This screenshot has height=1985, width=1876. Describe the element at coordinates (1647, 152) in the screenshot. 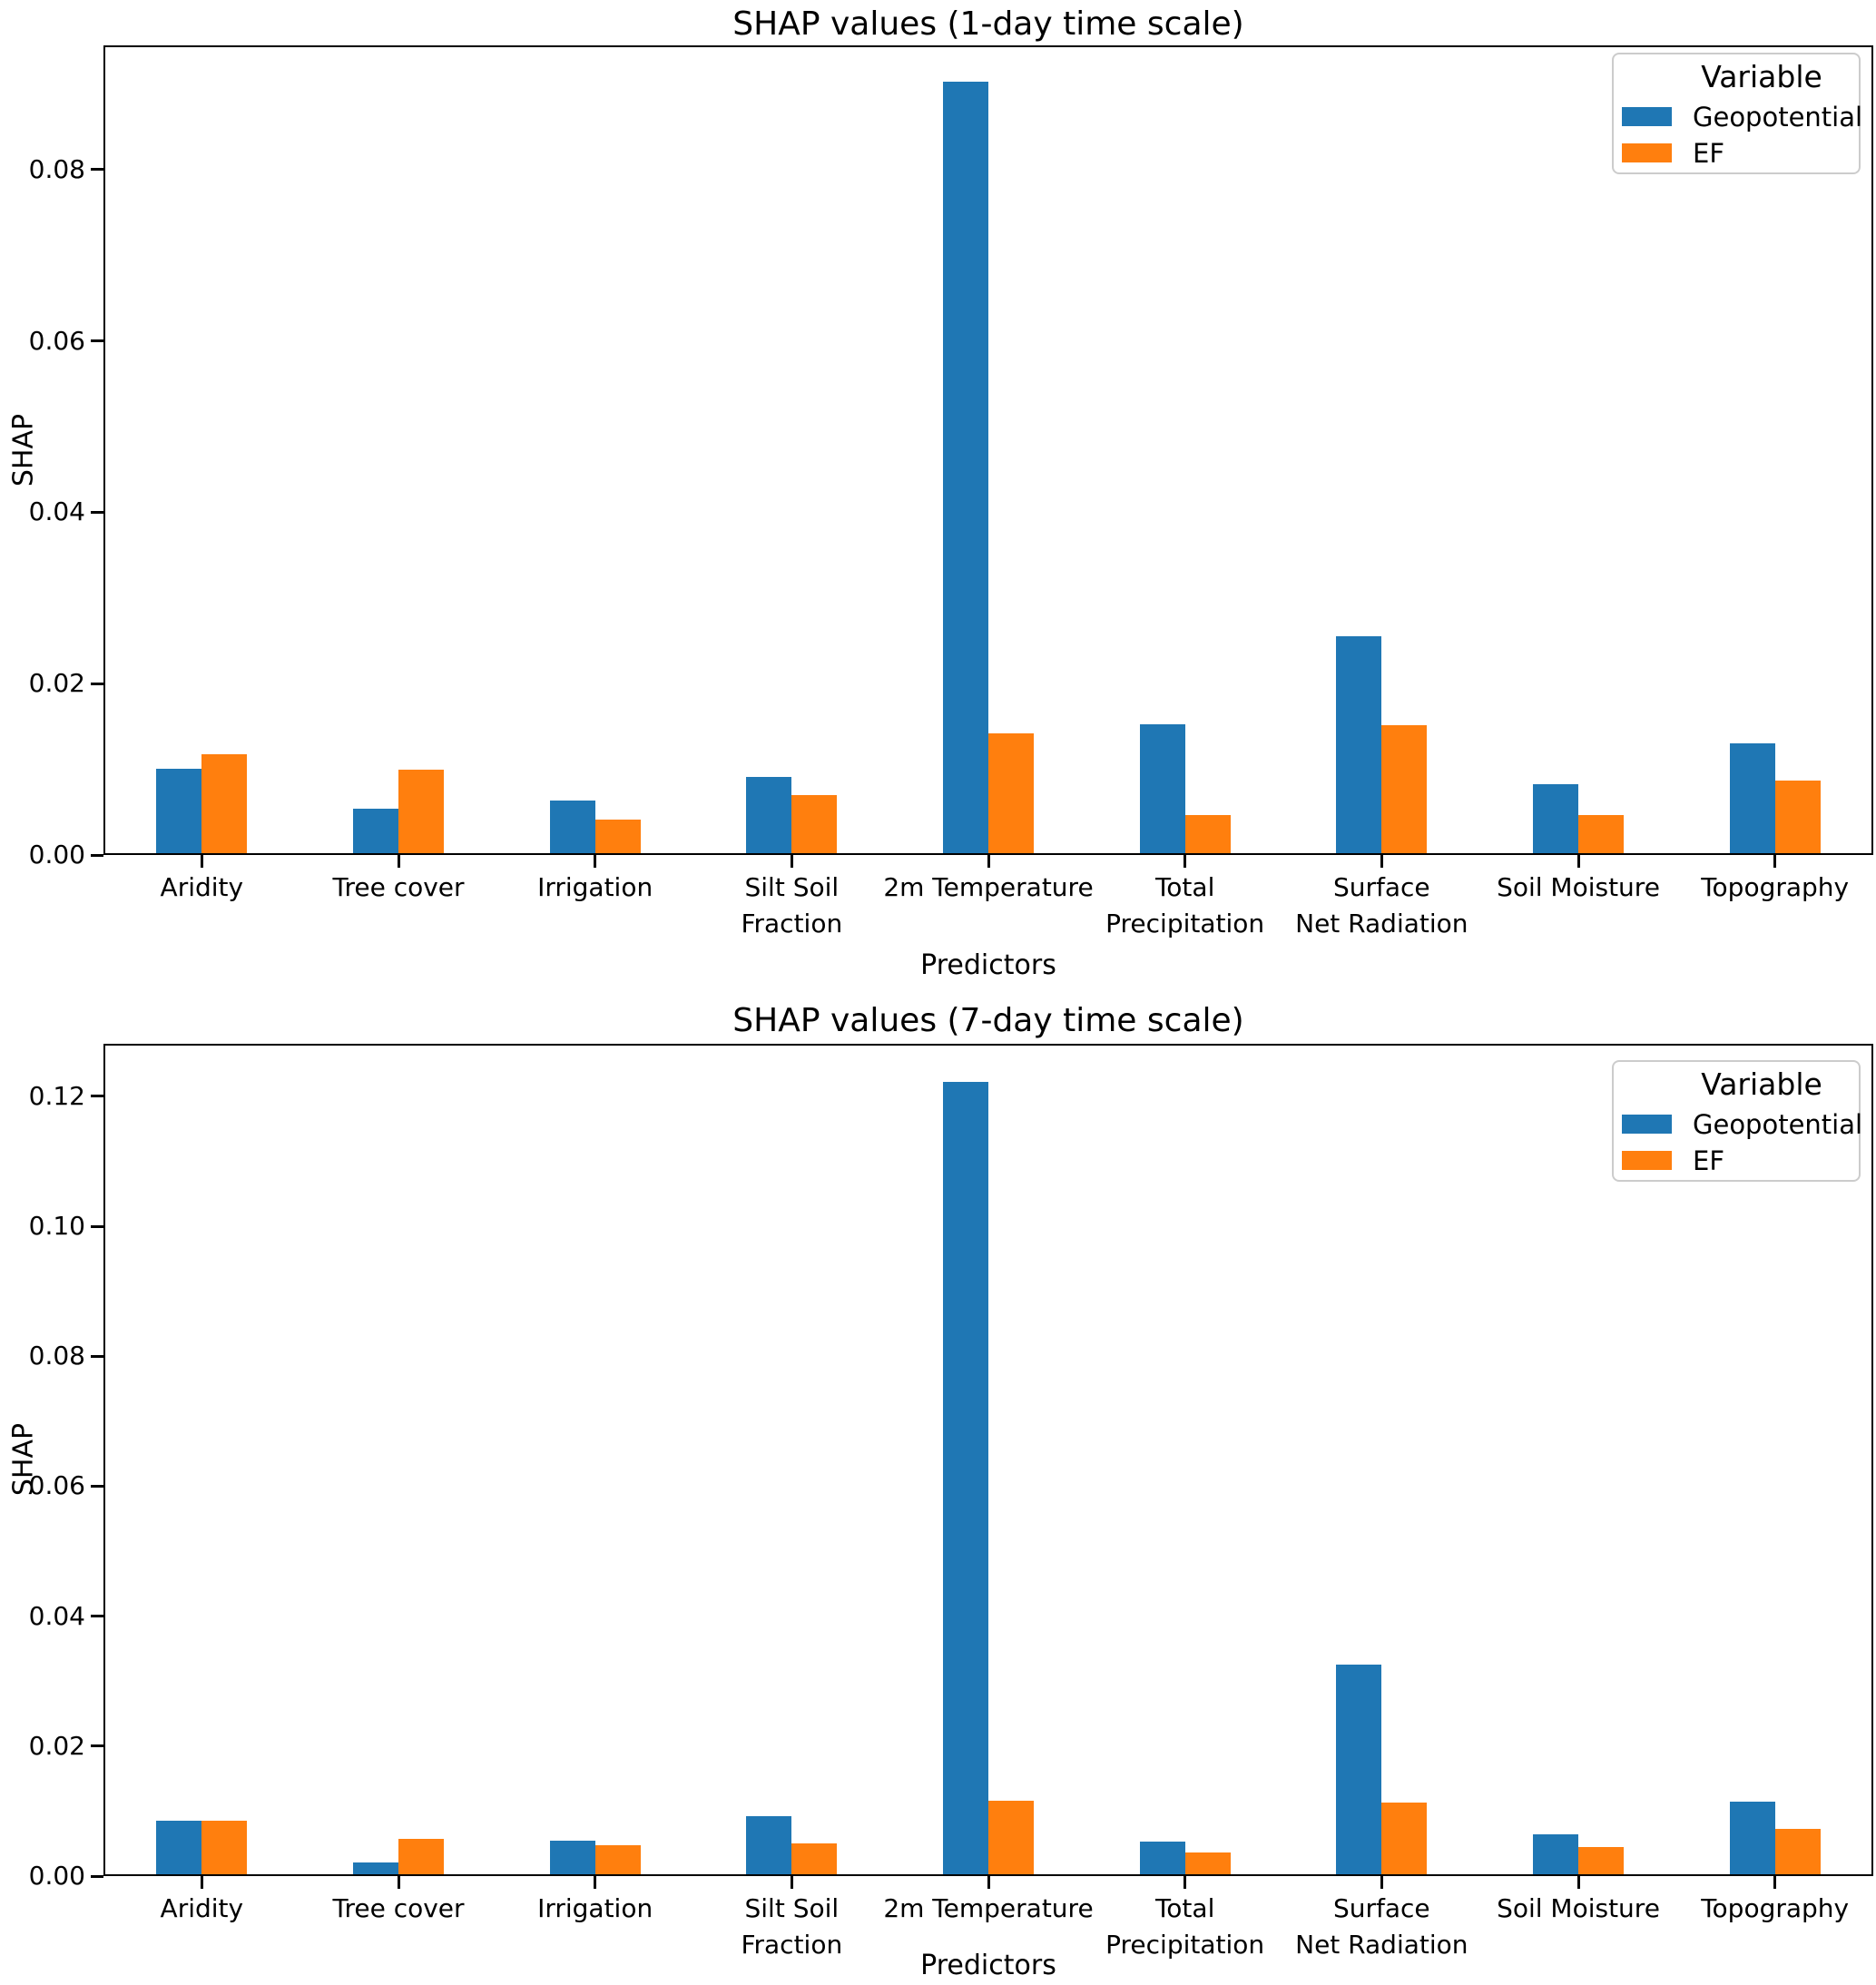

I see `ef-swatch-icon` at that location.